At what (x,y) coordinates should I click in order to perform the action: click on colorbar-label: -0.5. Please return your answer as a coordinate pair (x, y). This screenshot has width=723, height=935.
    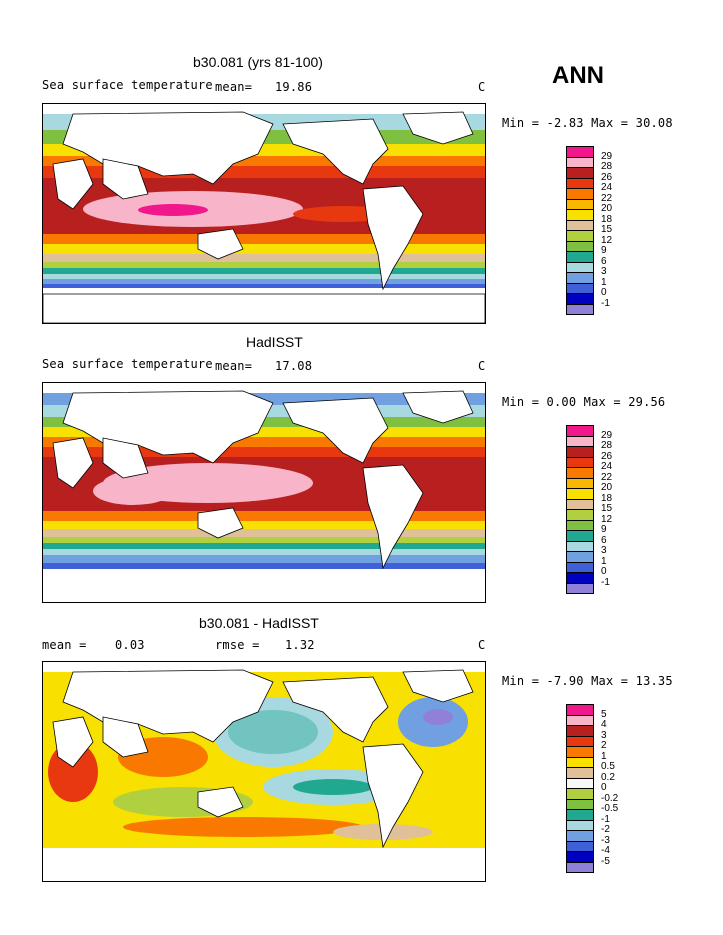
    Looking at the image, I should click on (610, 808).